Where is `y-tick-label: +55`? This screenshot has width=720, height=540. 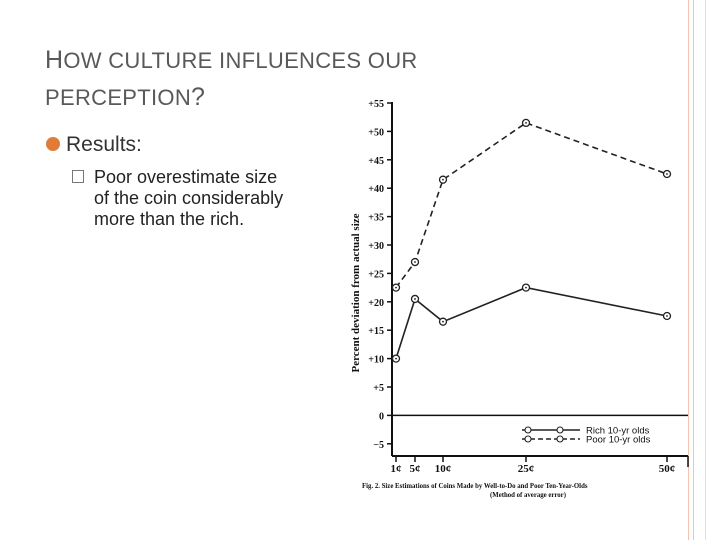 y-tick-label: +55 is located at coordinates (376, 104).